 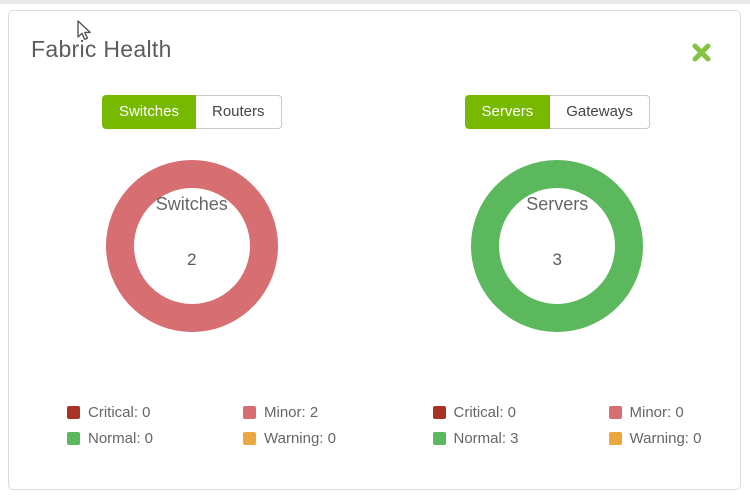 I want to click on legend-item-minor: Minor: 0, so click(x=679, y=412).